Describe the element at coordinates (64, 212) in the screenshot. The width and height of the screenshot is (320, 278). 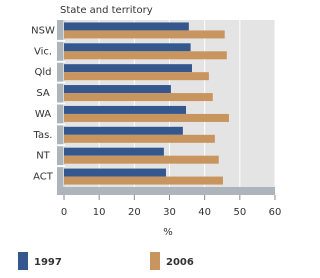
I see `x-tick-label: 0` at that location.